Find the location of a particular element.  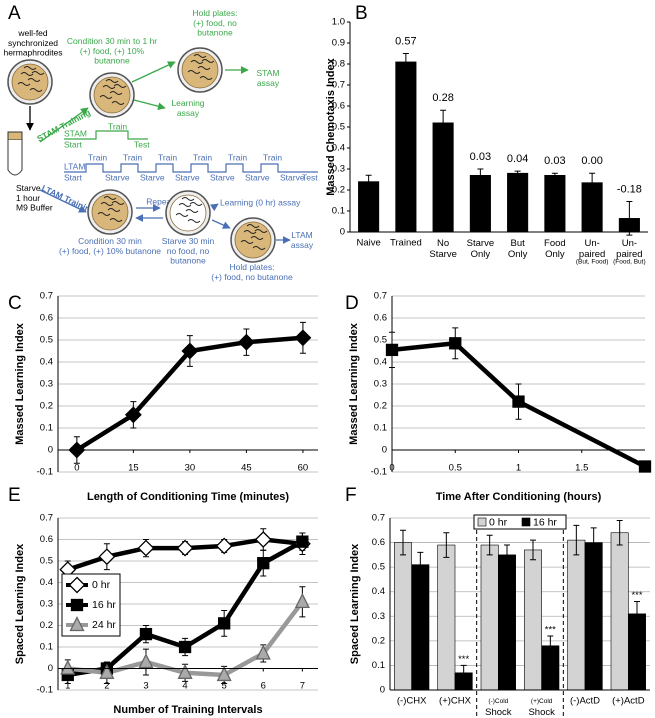

bar-label: 0.00 is located at coordinates (591, 161).